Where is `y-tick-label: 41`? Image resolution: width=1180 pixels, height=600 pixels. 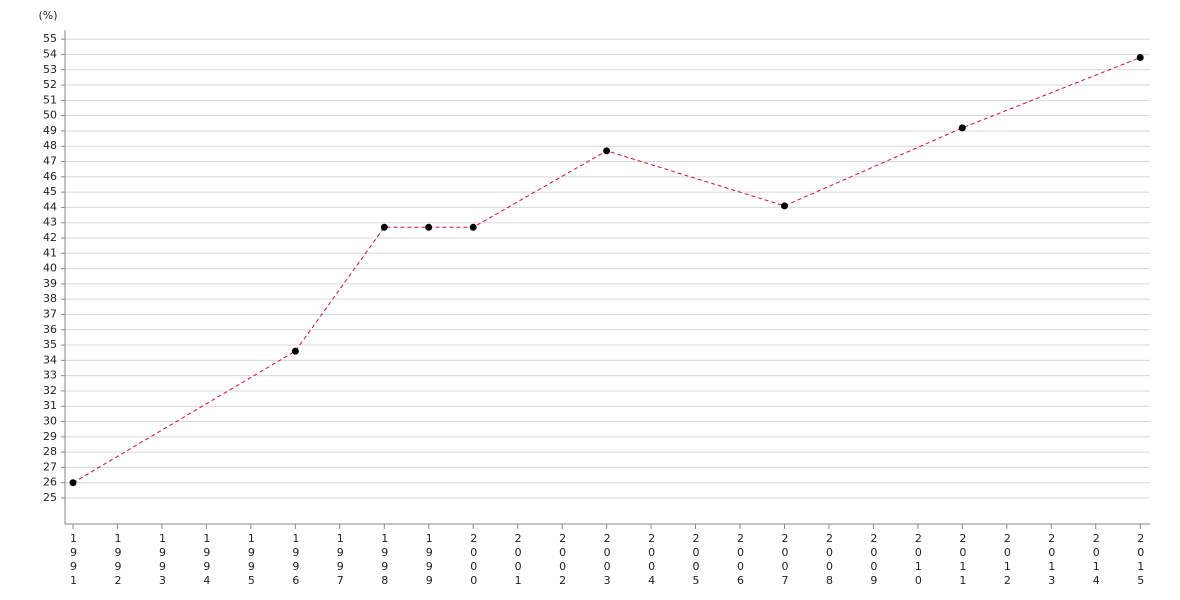 y-tick-label: 41 is located at coordinates (50, 252).